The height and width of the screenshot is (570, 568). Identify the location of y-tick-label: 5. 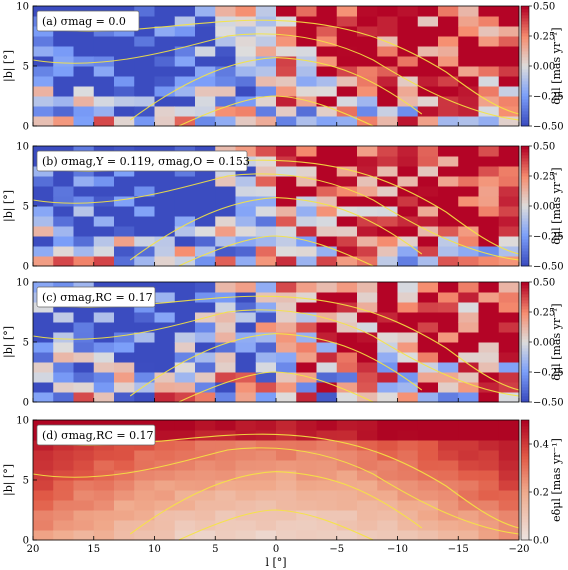
(26, 343).